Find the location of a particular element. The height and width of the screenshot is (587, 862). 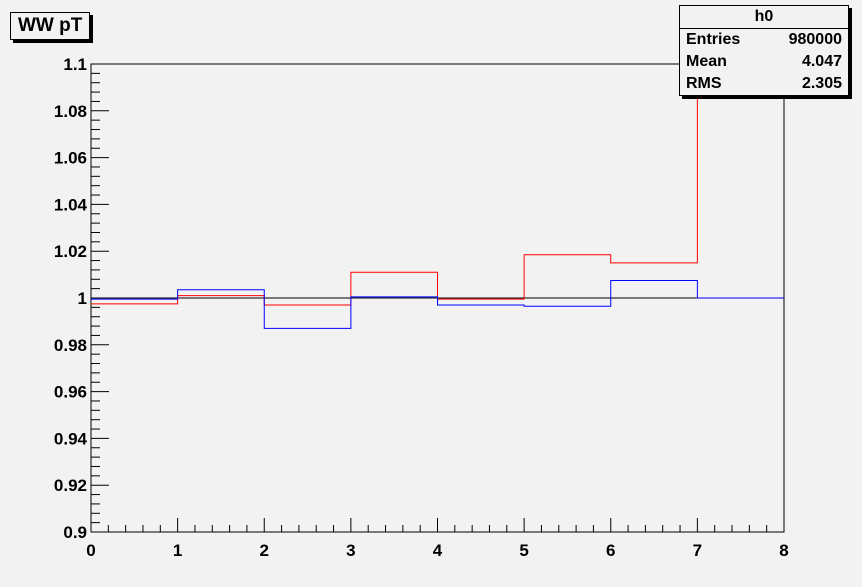

stats-value: 2.305 is located at coordinates (821, 83).